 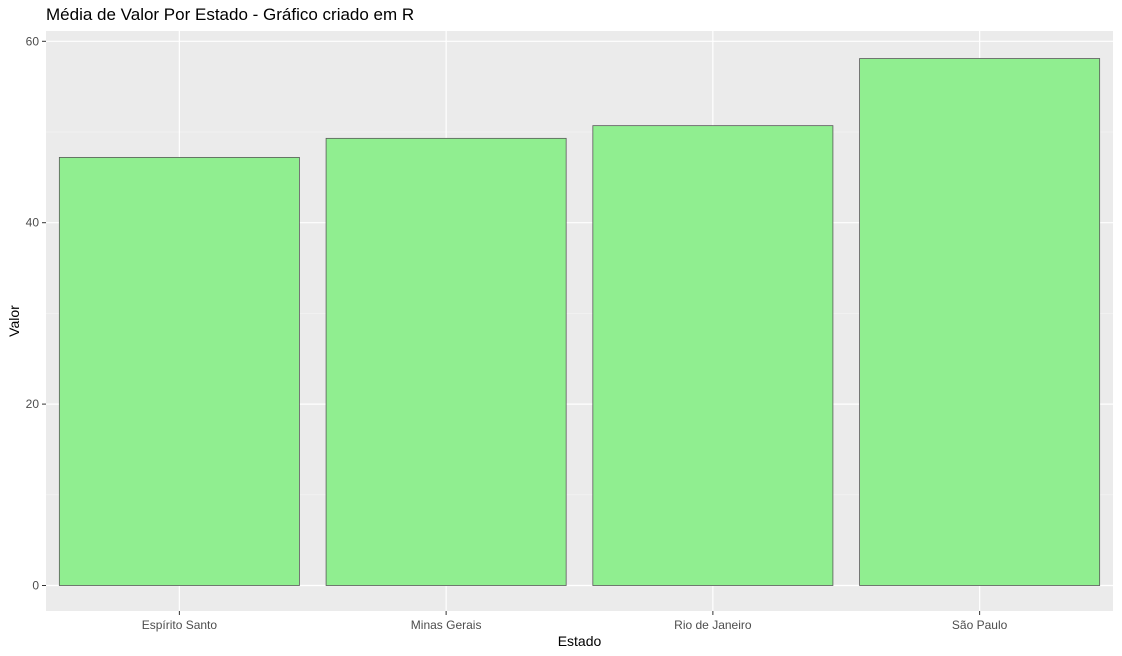 What do you see at coordinates (14, 321) in the screenshot?
I see `y-axis-title: Valor` at bounding box center [14, 321].